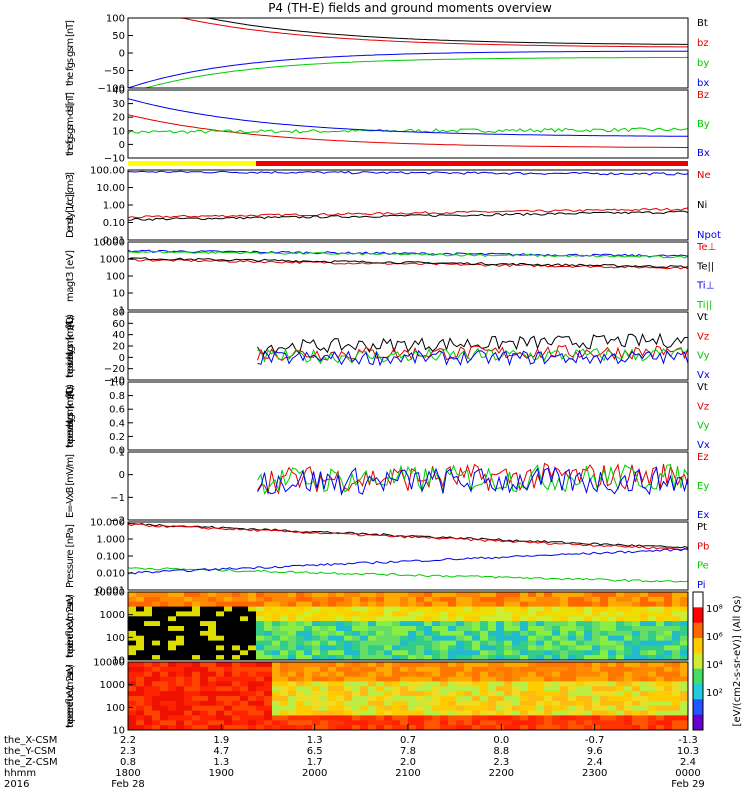 The image size is (750, 804). What do you see at coordinates (70, 53) in the screenshot?
I see `panel-ylabel: the fgs gsm [nT]` at bounding box center [70, 53].